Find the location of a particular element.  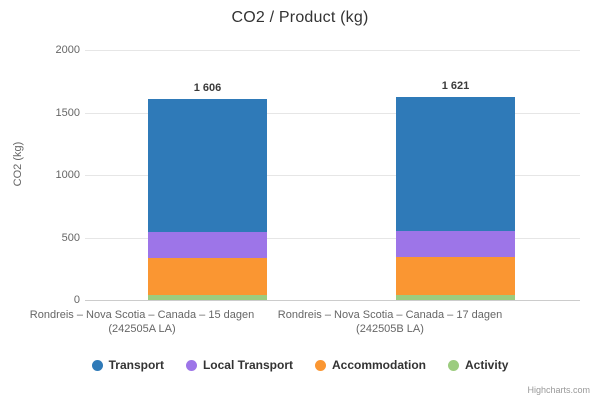

legend-item-accommodation: Accommodation is located at coordinates (370, 365).